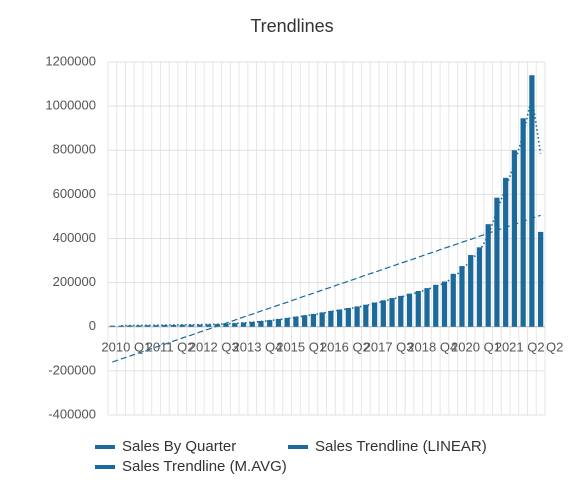  I want to click on y-tick-label: 200000, so click(74, 281).